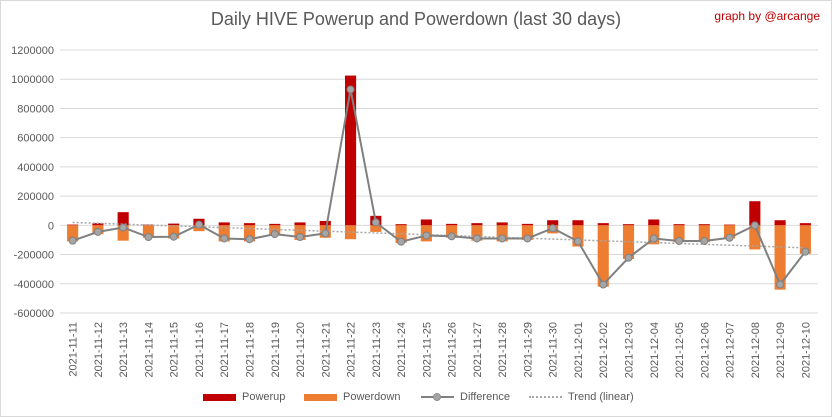 This screenshot has height=417, width=832. Describe the element at coordinates (767, 16) in the screenshot. I see `credit-label: graph by @arcange` at that location.